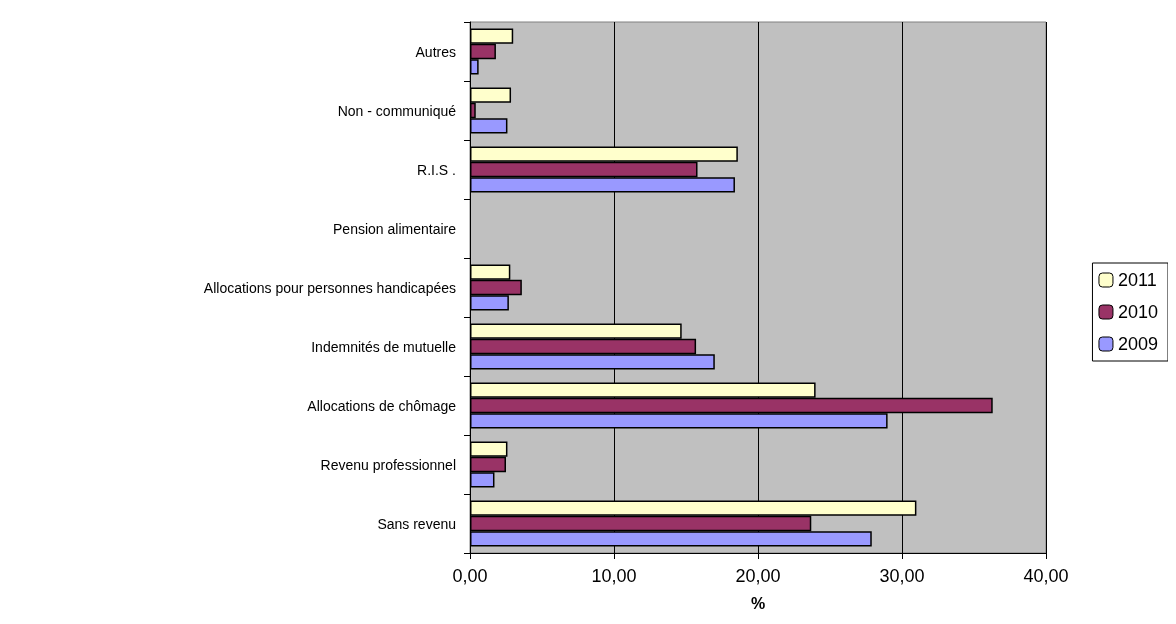 The width and height of the screenshot is (1176, 624). I want to click on x-tick-label: 0,00, so click(470, 576).